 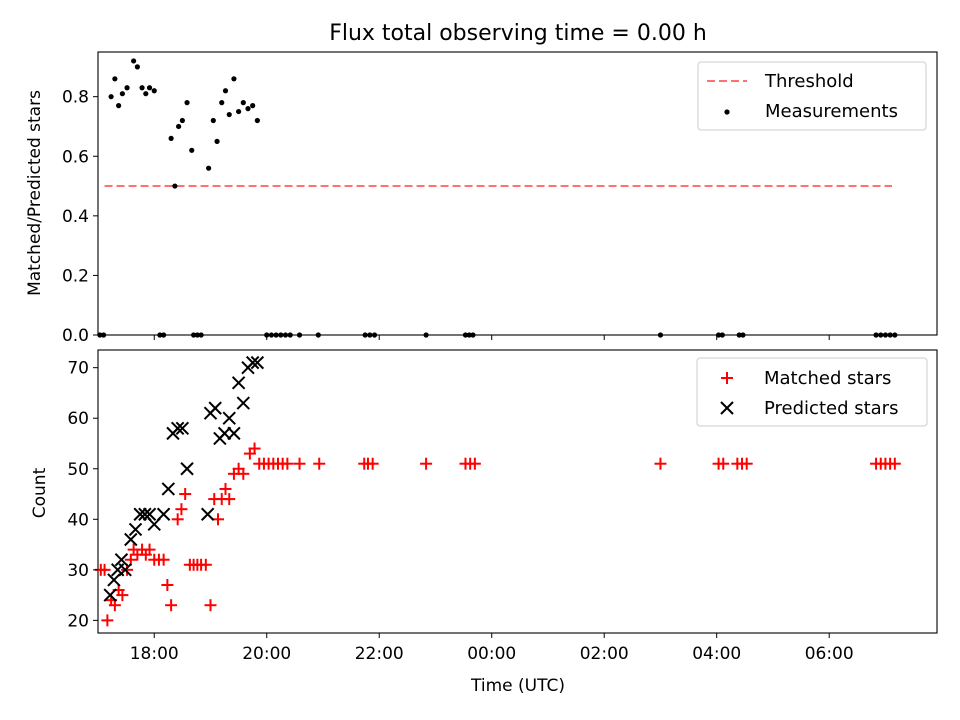 What do you see at coordinates (35, 193) in the screenshot?
I see `ratio-y-axis-label: Matched/Predicted stars` at bounding box center [35, 193].